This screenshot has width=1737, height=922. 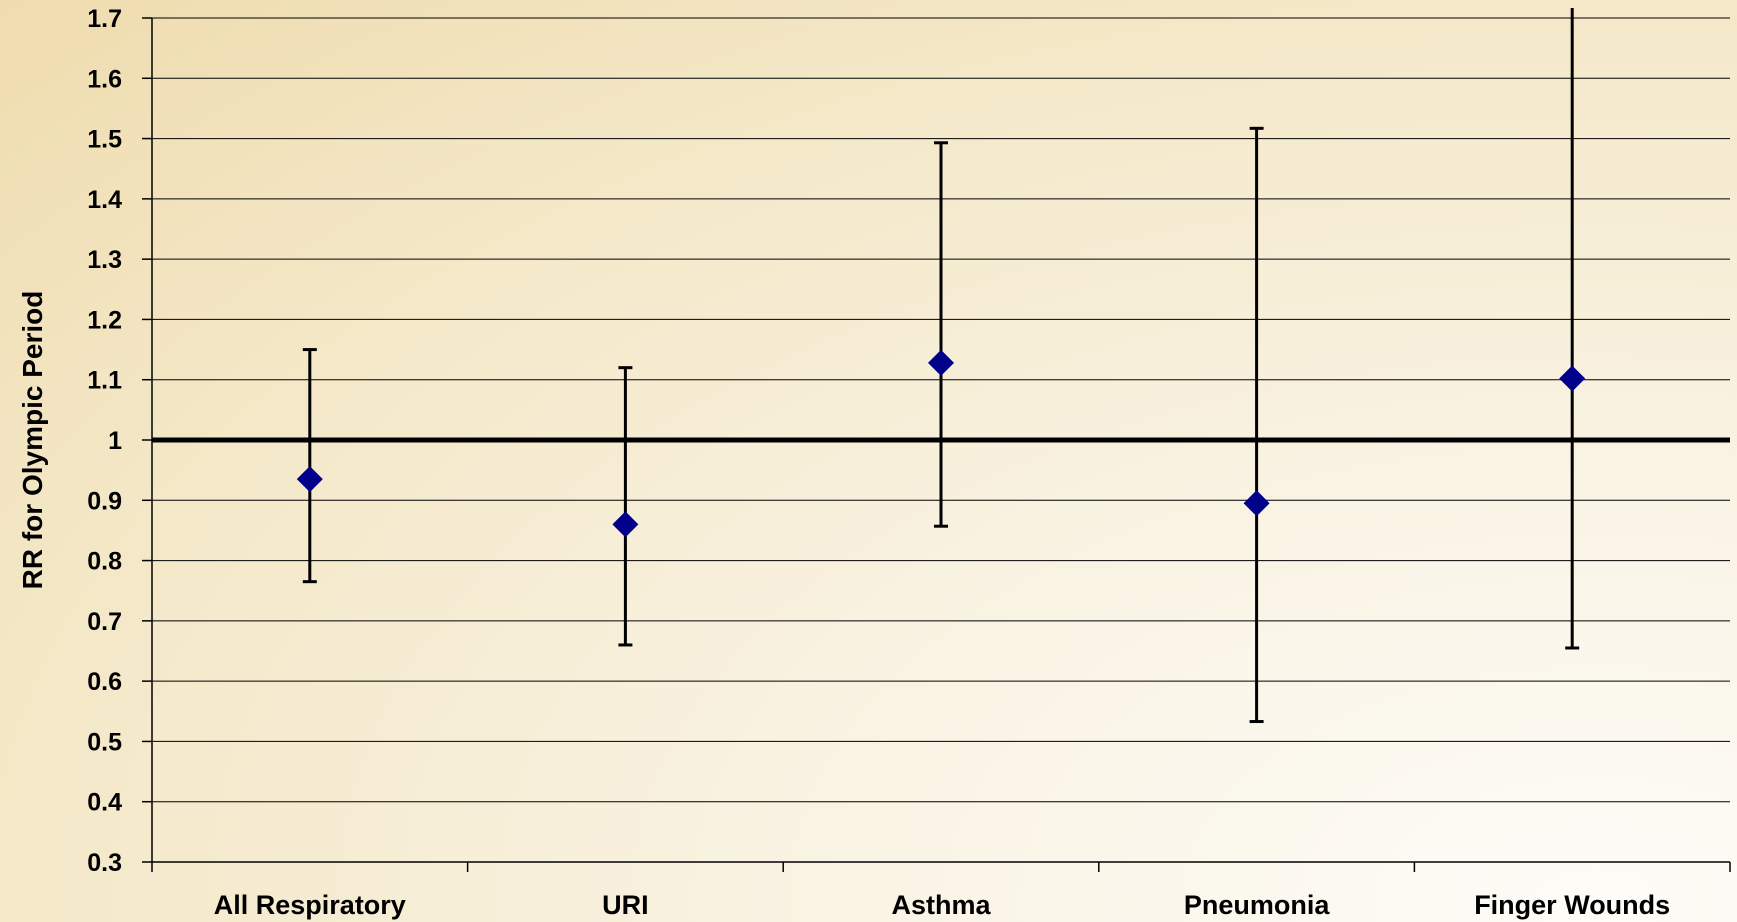 What do you see at coordinates (104, 320) in the screenshot?
I see `y-tick-label: 1.2` at bounding box center [104, 320].